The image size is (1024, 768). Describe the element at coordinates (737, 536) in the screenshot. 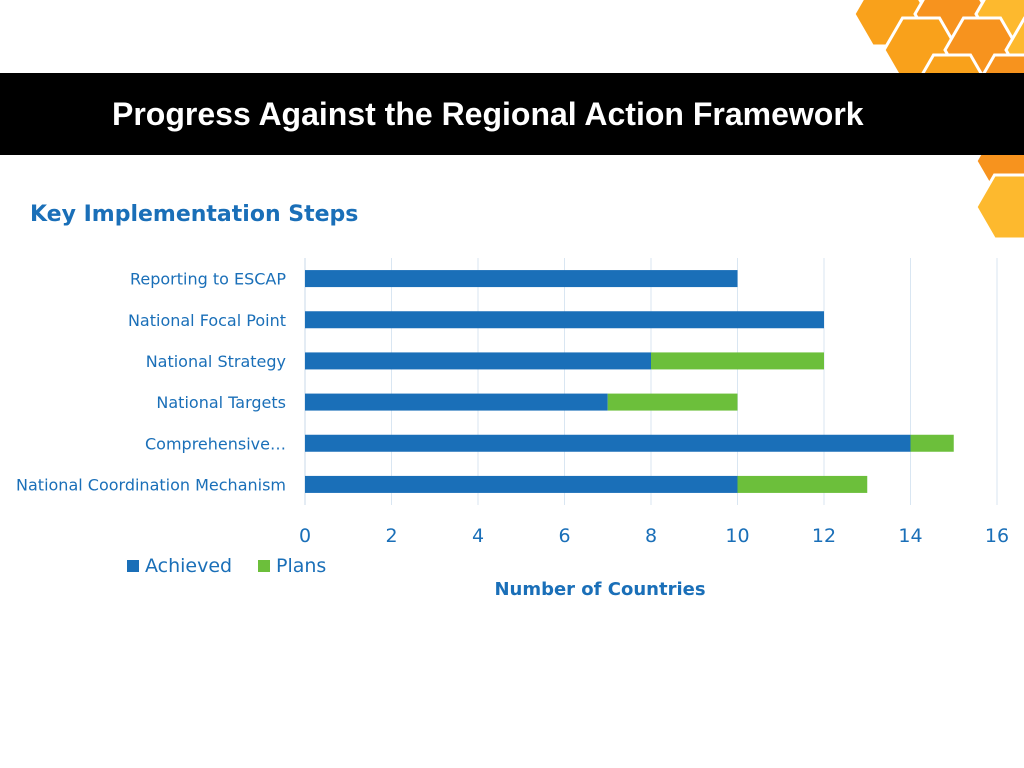

I see `x-tick-label: 10` at that location.